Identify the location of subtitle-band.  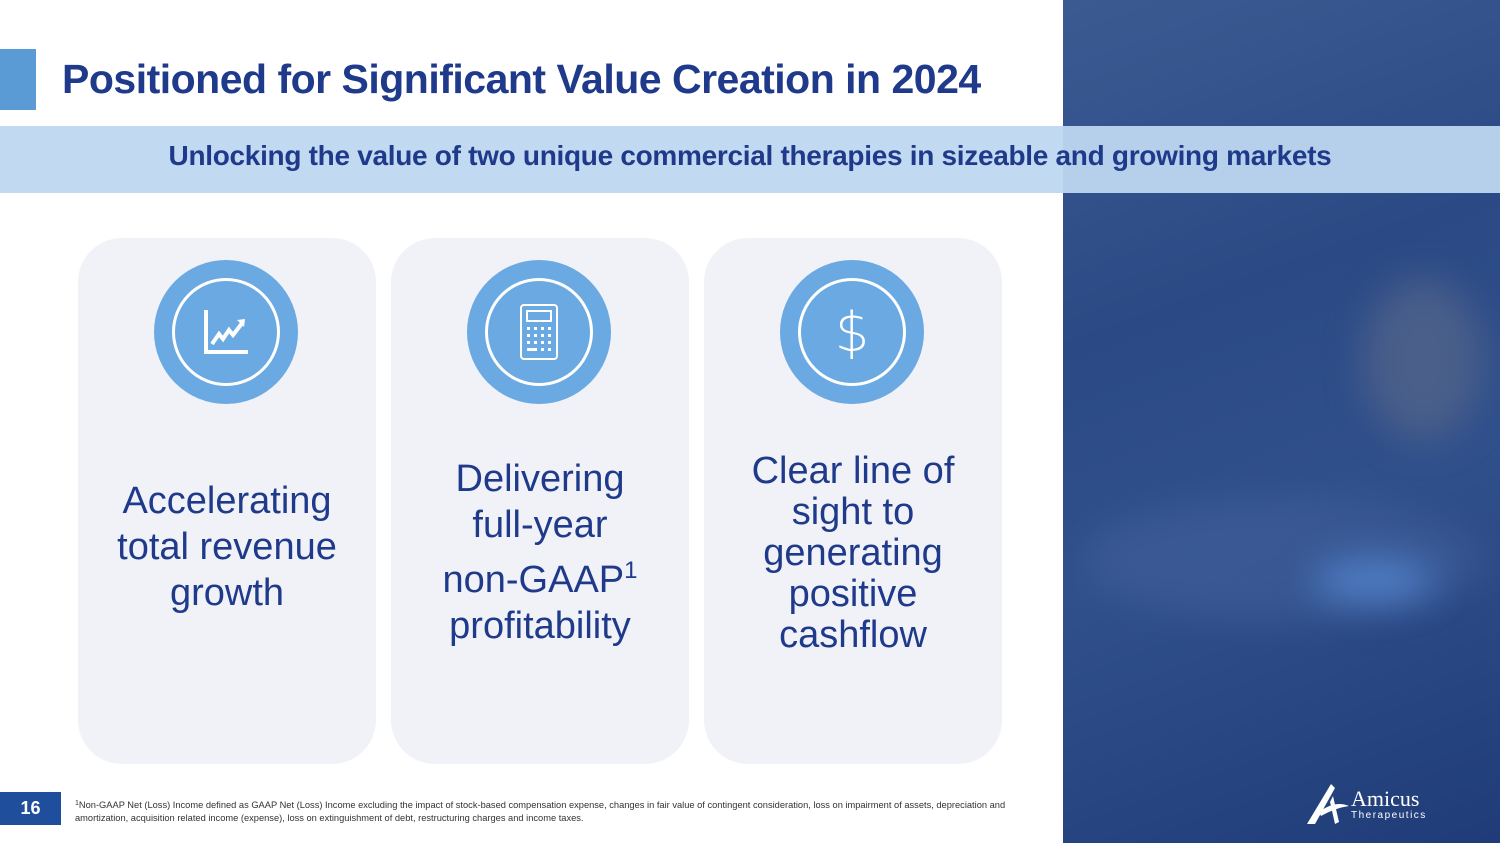
(750, 159).